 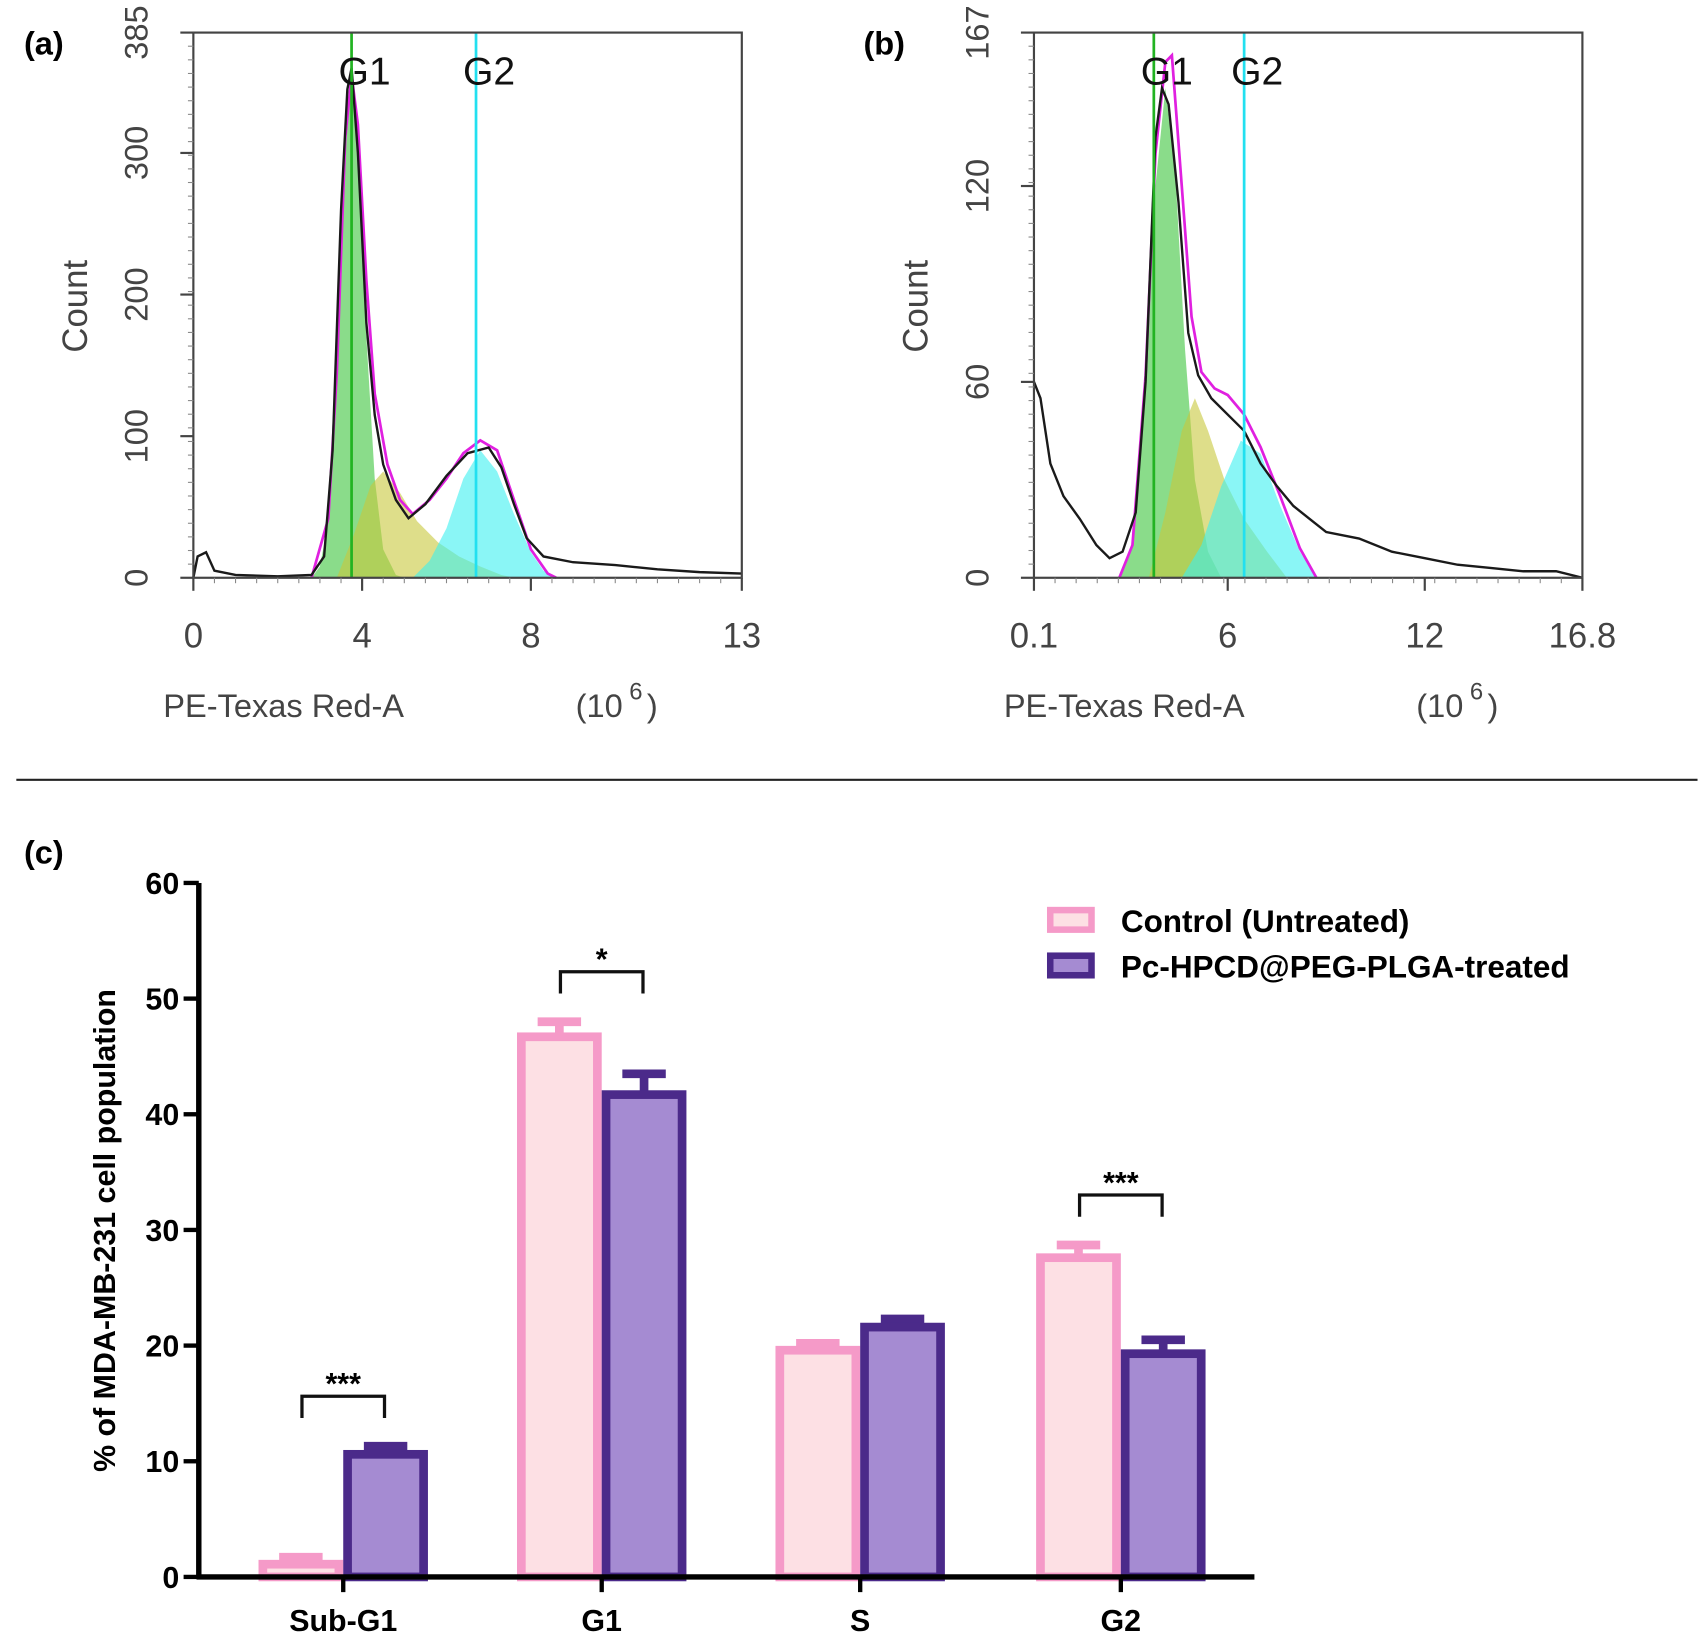 What do you see at coordinates (902, 1452) in the screenshot?
I see `bar-treated-s` at bounding box center [902, 1452].